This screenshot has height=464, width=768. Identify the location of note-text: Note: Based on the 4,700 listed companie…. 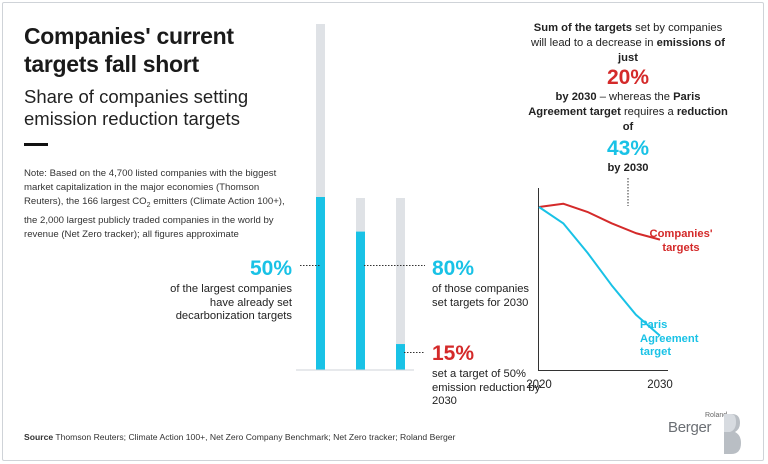
(159, 204).